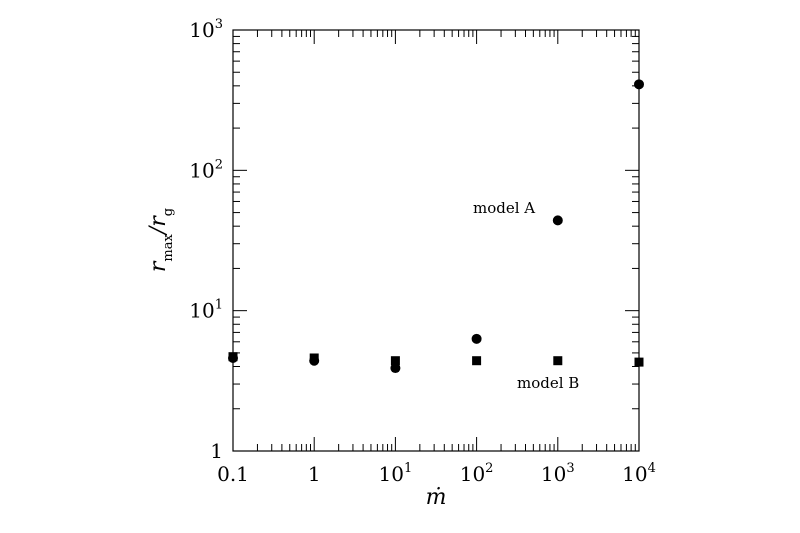  Describe the element at coordinates (558, 473) in the screenshot. I see `x-tick-label: 10³` at that location.